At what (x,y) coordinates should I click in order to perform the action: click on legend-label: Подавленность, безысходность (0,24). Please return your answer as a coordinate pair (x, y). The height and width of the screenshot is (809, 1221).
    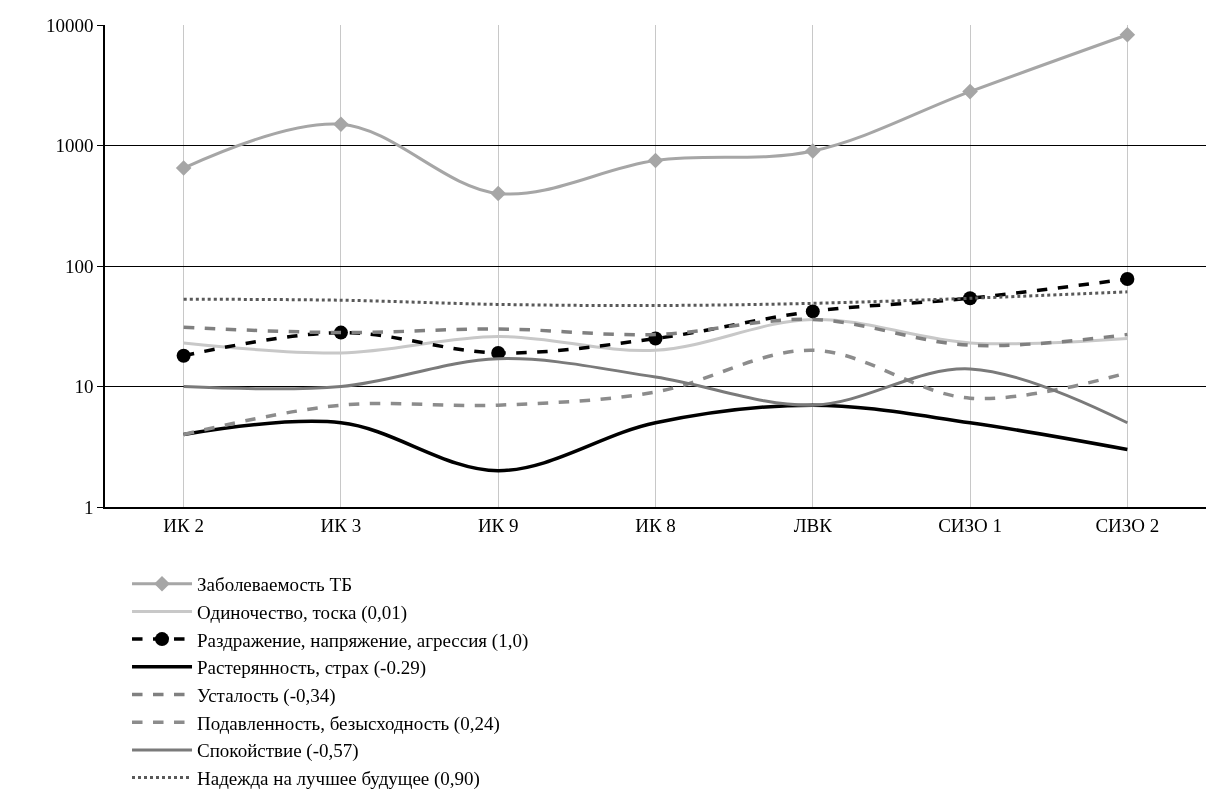
    Looking at the image, I should click on (348, 723).